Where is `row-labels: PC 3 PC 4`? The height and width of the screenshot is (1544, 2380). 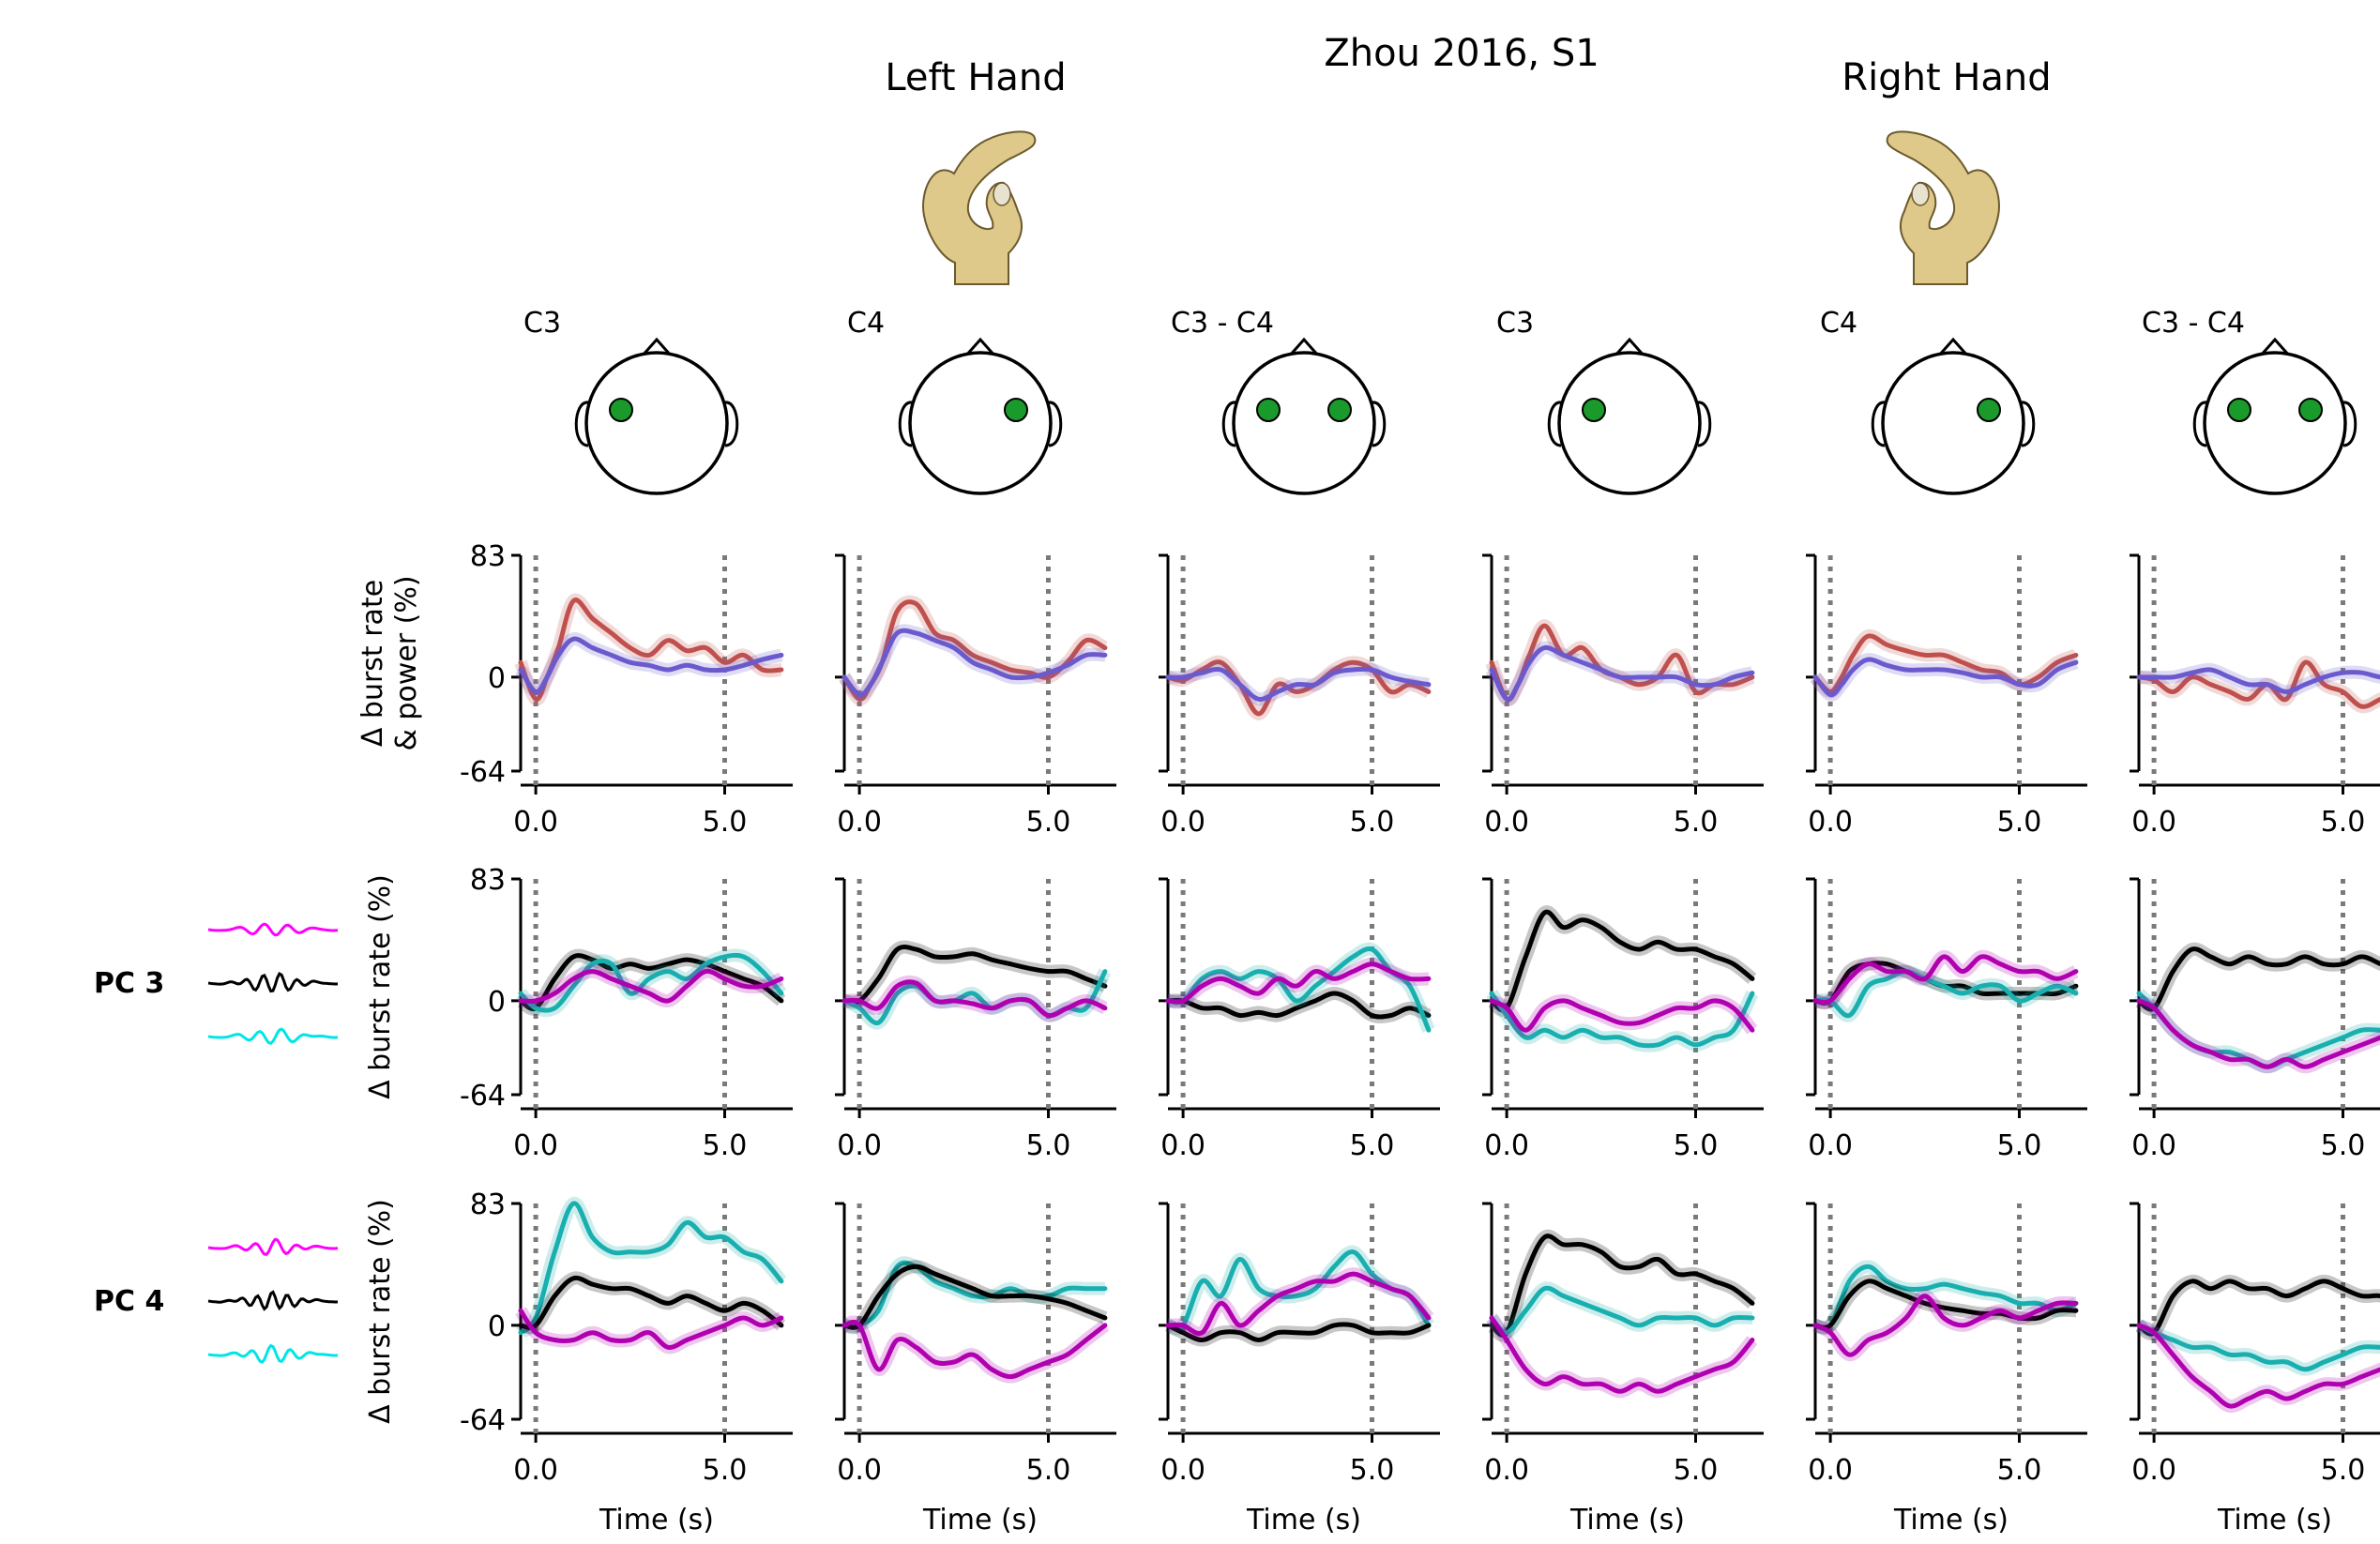
row-labels: PC 3 PC 4 is located at coordinates (216, 1143).